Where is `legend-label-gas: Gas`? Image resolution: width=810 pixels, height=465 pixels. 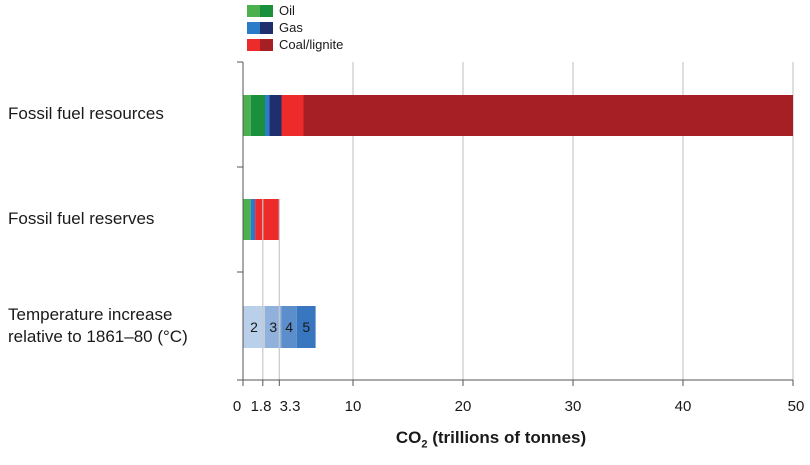
legend-label-gas: Gas is located at coordinates (291, 27).